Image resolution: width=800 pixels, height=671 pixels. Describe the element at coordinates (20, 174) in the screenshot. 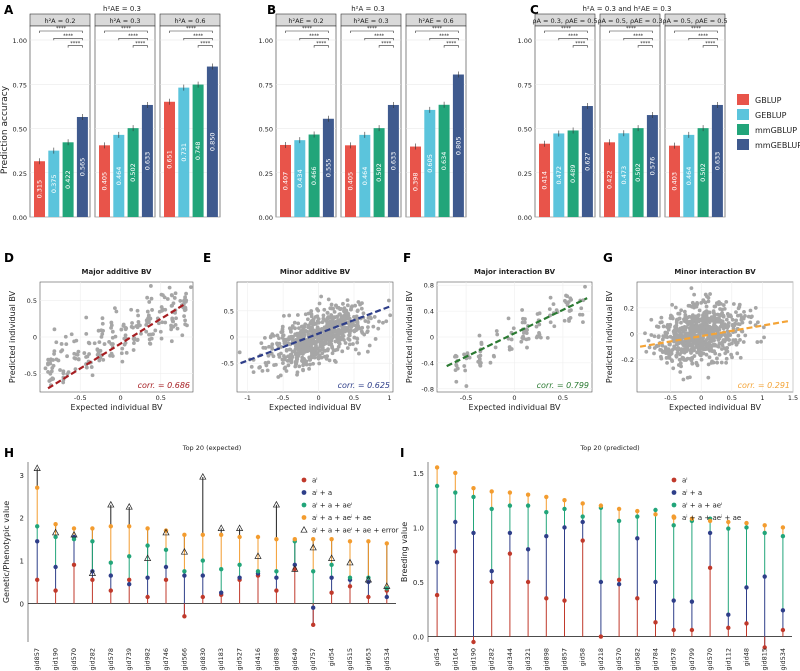

I see `bar-ytick: 0.25` at that location.